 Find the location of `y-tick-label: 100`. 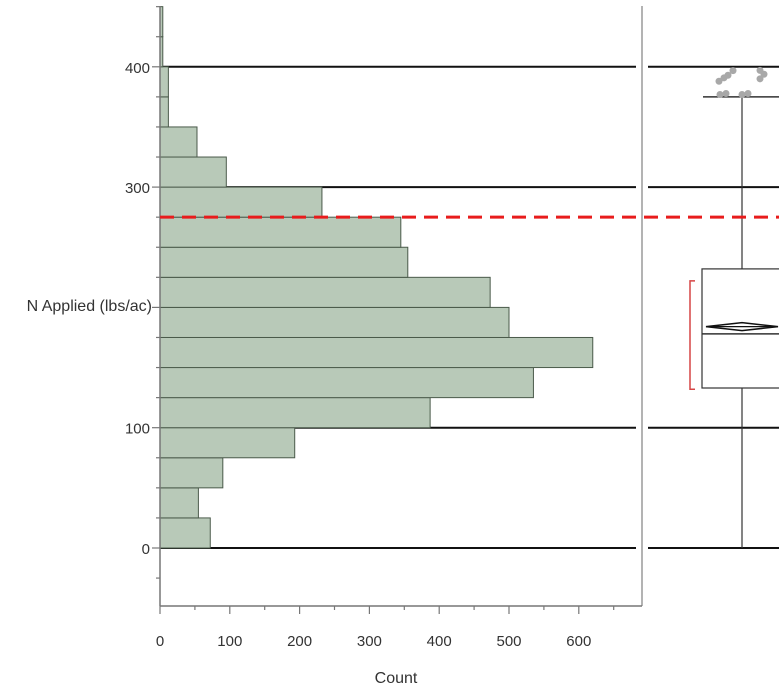

y-tick-label: 100 is located at coordinates (137, 429).